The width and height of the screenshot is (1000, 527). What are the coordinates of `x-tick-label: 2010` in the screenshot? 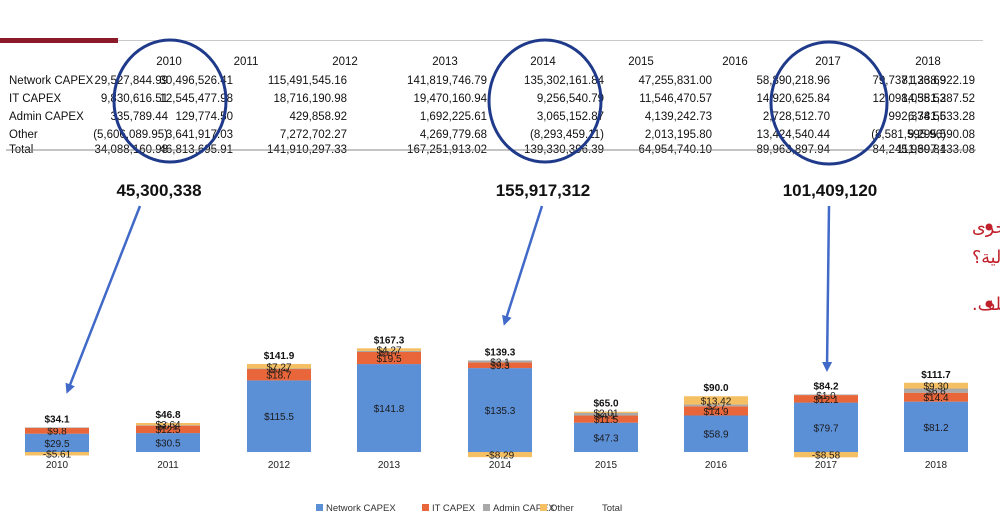 It's located at (57, 465).